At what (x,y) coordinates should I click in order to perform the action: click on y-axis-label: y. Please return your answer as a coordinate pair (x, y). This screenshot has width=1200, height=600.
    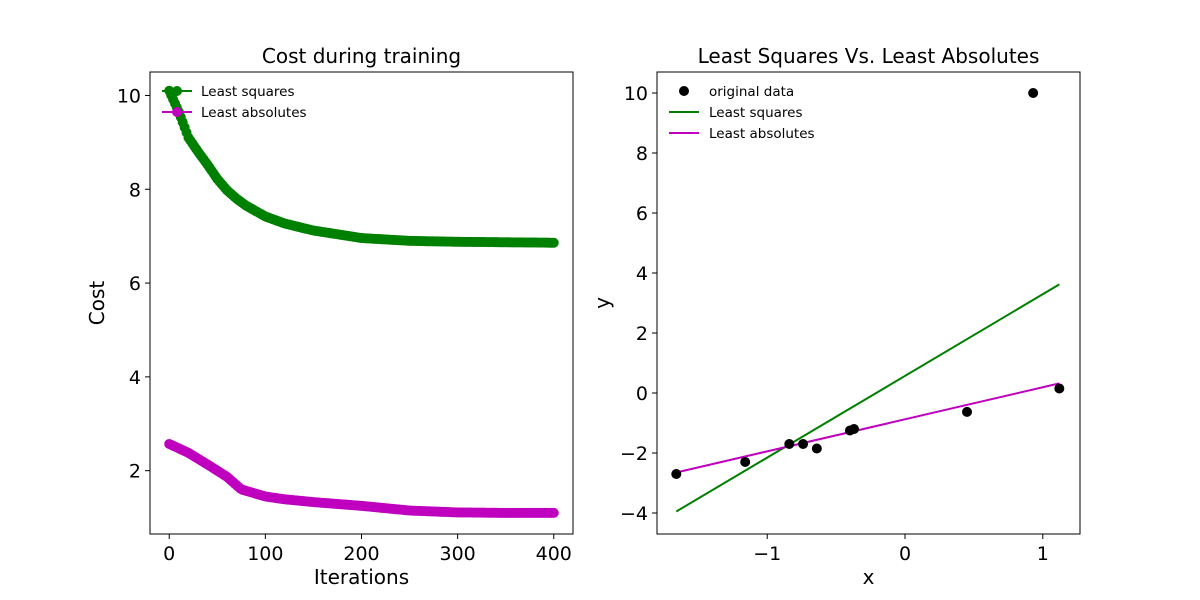
    Looking at the image, I should click on (602, 303).